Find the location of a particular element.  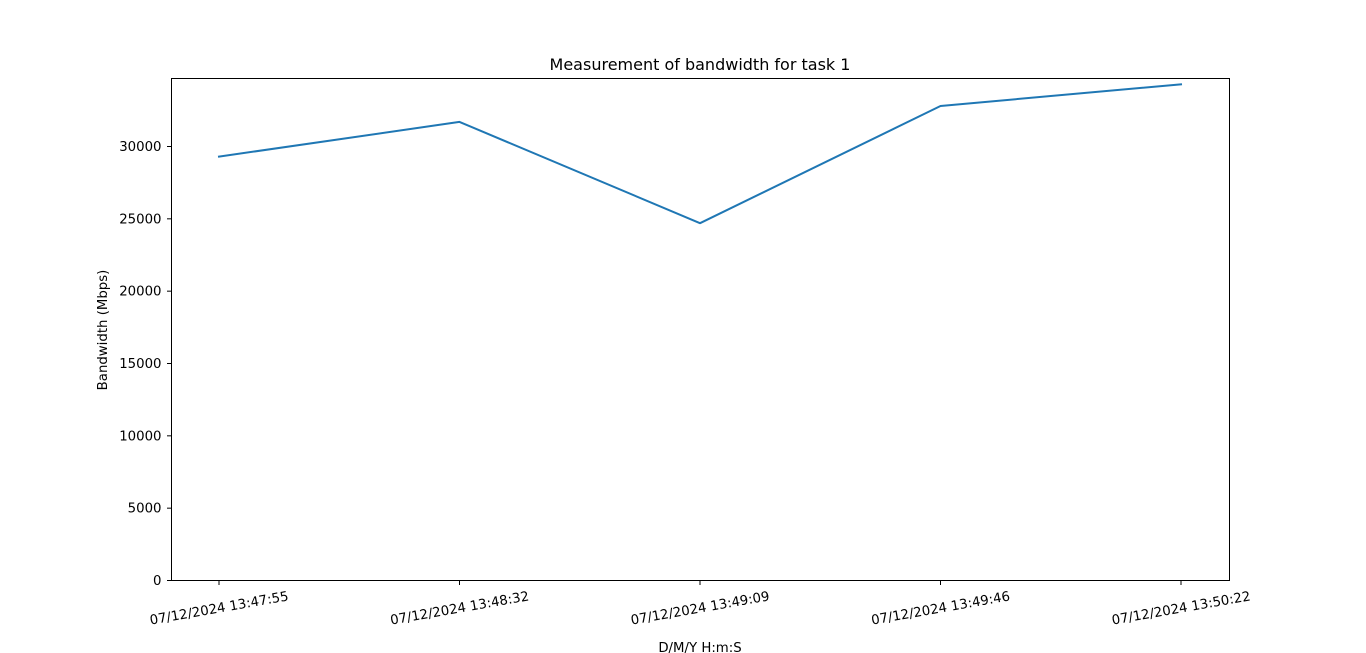

y-tick-label: 10000 is located at coordinates (140, 436).